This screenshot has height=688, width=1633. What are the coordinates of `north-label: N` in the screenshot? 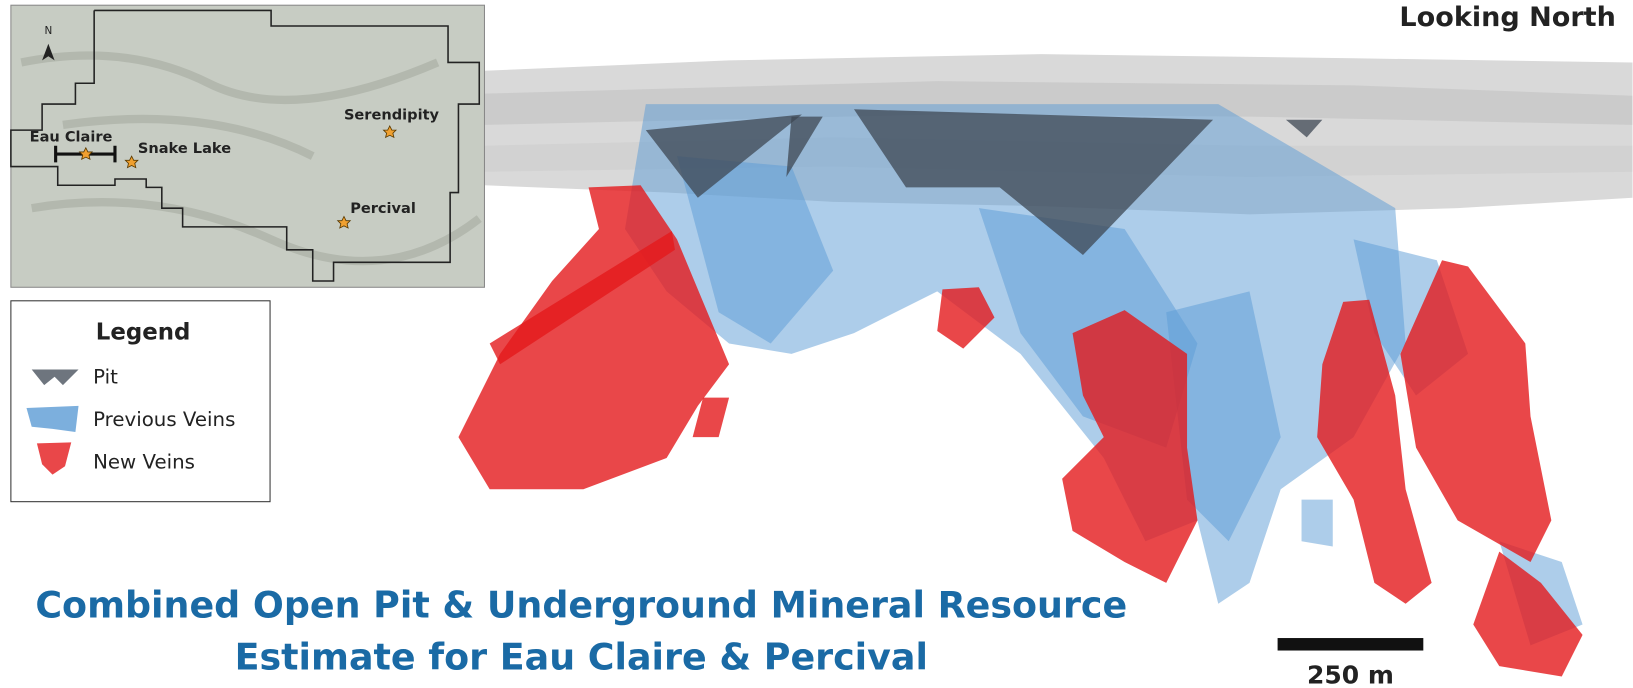 It's located at (48, 31).